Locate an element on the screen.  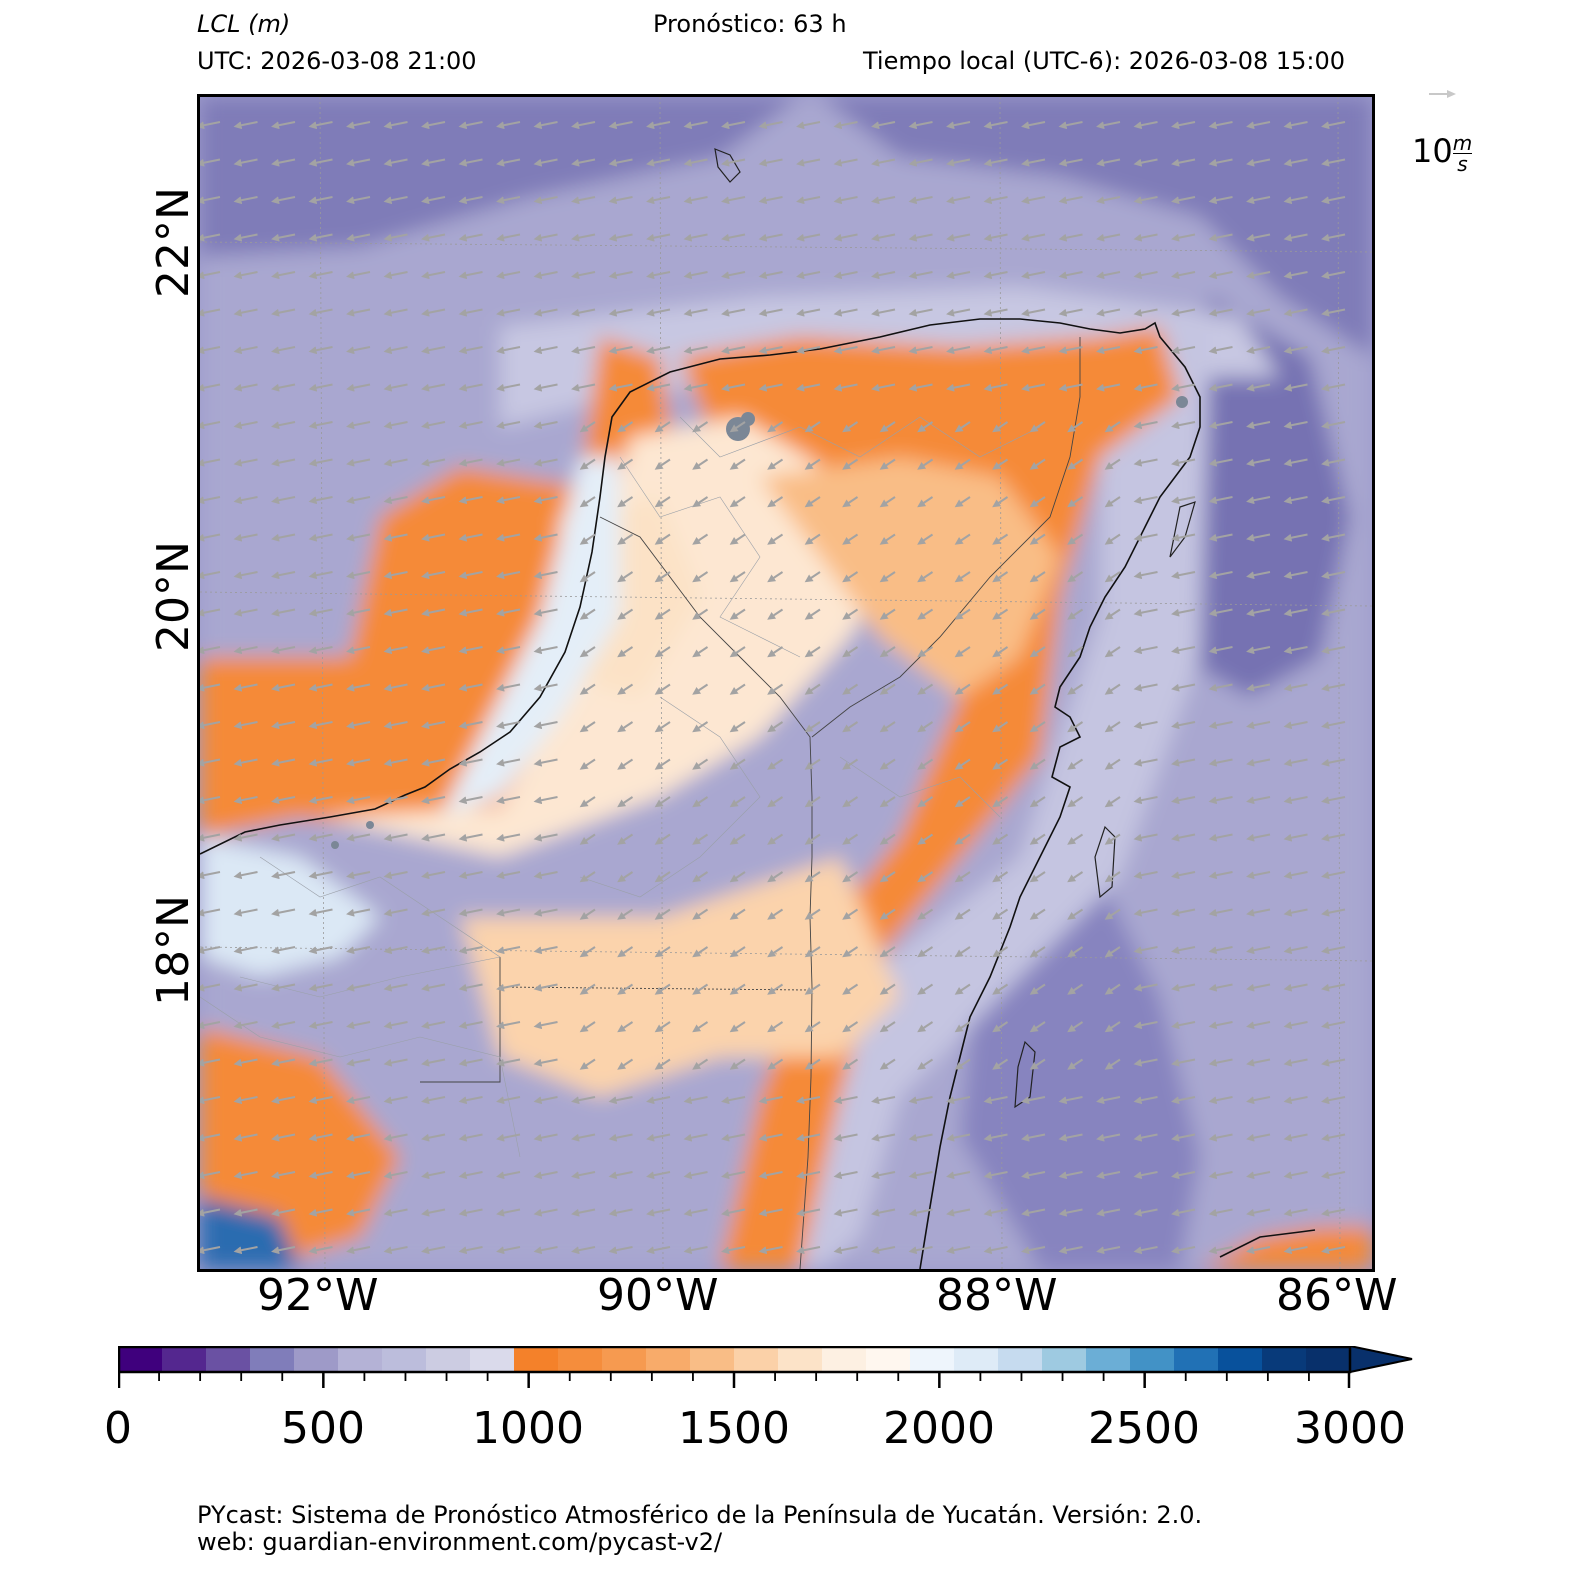
colorbar-tick-0: 0 is located at coordinates (118, 1428).